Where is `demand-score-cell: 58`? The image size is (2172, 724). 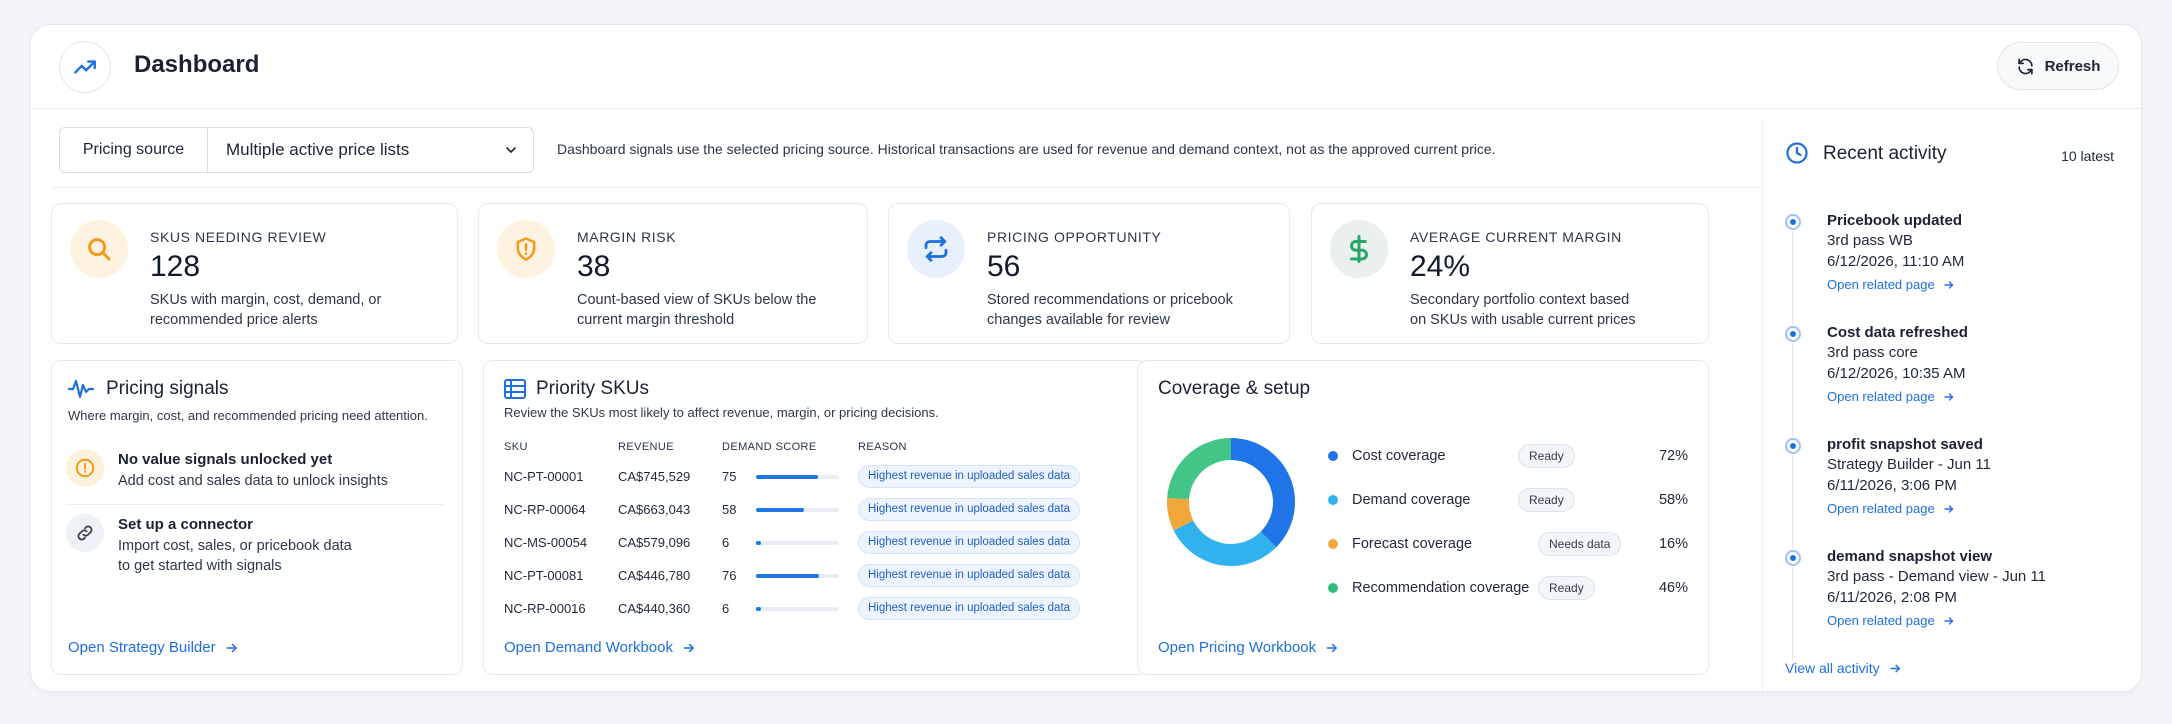 demand-score-cell: 58 is located at coordinates (790, 509).